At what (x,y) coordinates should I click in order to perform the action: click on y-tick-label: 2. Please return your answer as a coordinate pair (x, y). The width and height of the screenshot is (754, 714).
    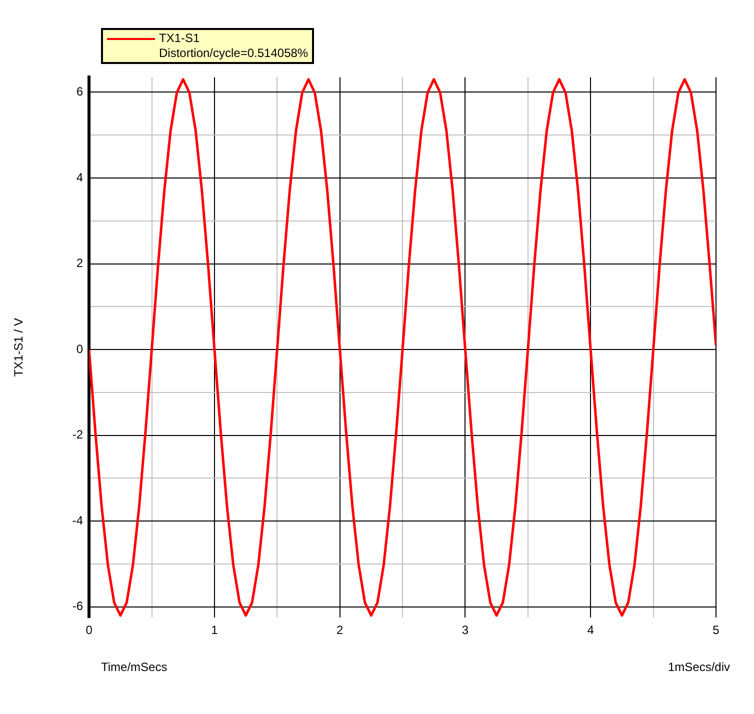
    Looking at the image, I should click on (80, 263).